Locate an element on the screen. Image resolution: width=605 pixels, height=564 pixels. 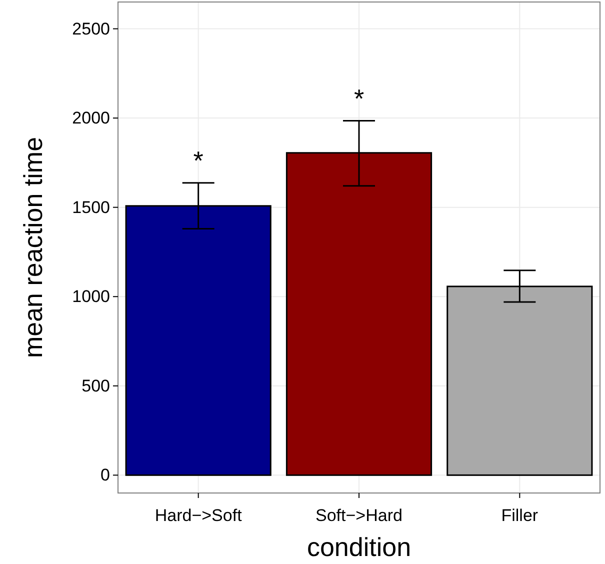
x-tick-label: Filler is located at coordinates (519, 515).